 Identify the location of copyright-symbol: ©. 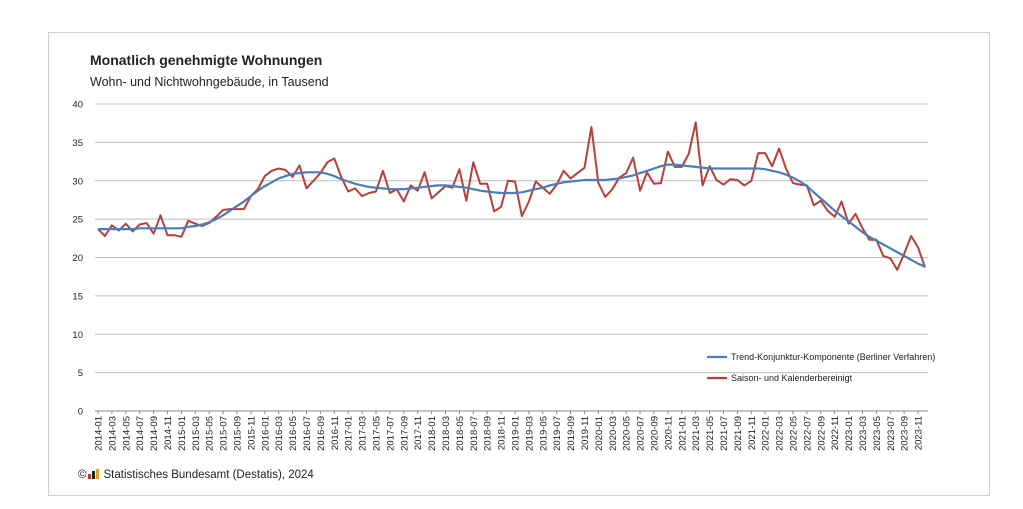
(82, 475).